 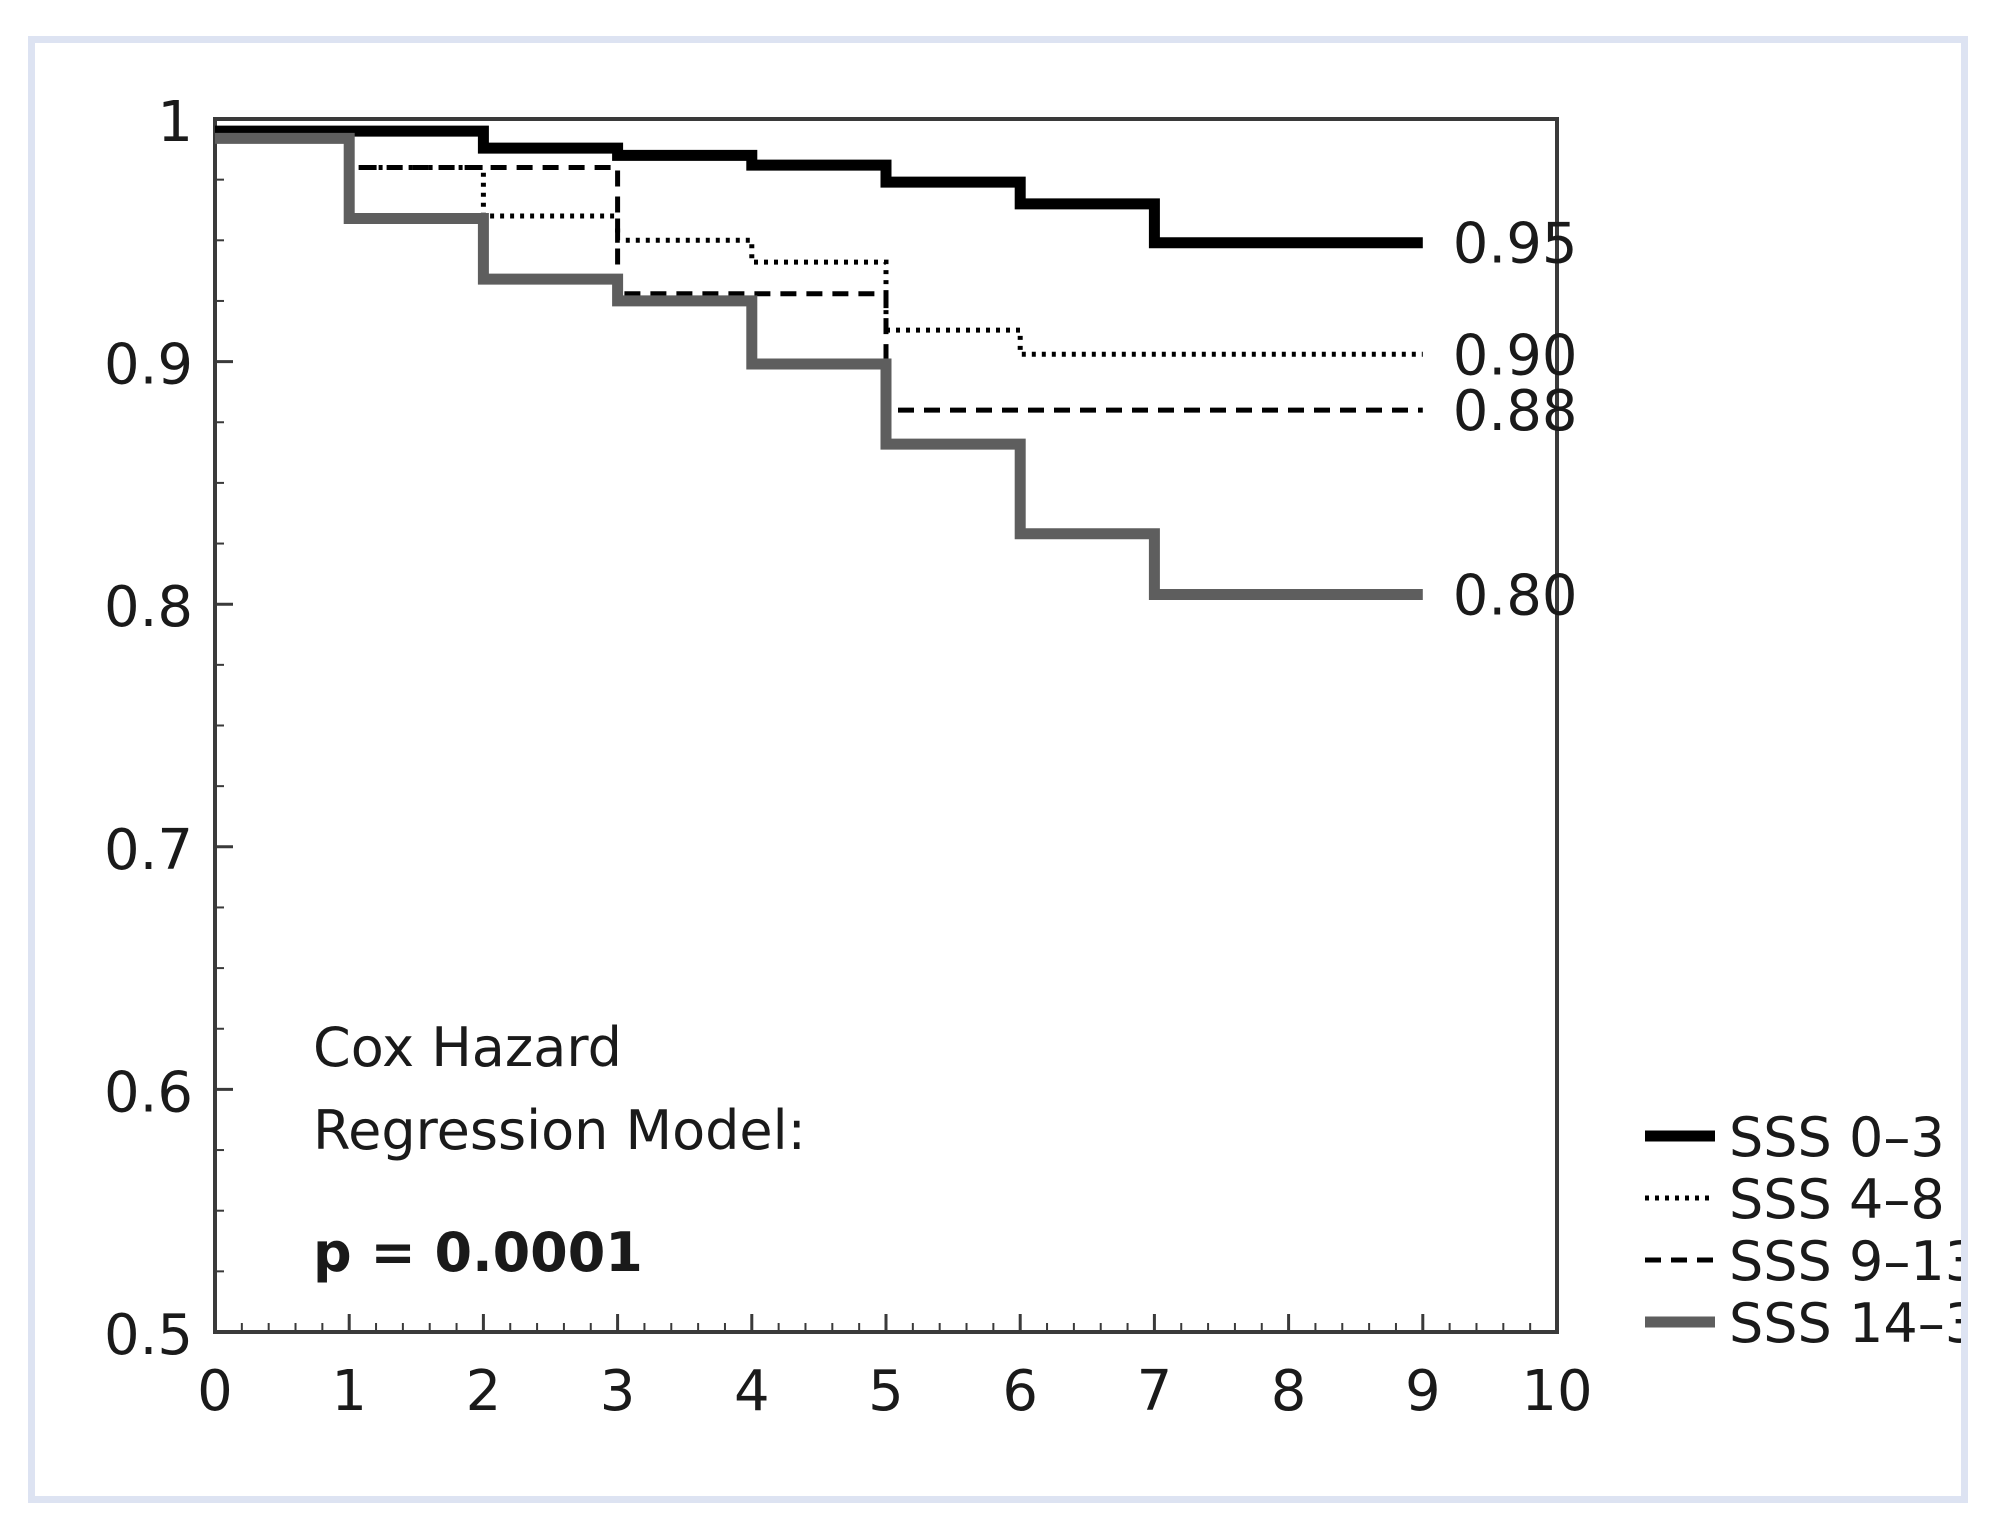 I want to click on annotation-line2: Regression Model:, so click(x=559, y=1130).